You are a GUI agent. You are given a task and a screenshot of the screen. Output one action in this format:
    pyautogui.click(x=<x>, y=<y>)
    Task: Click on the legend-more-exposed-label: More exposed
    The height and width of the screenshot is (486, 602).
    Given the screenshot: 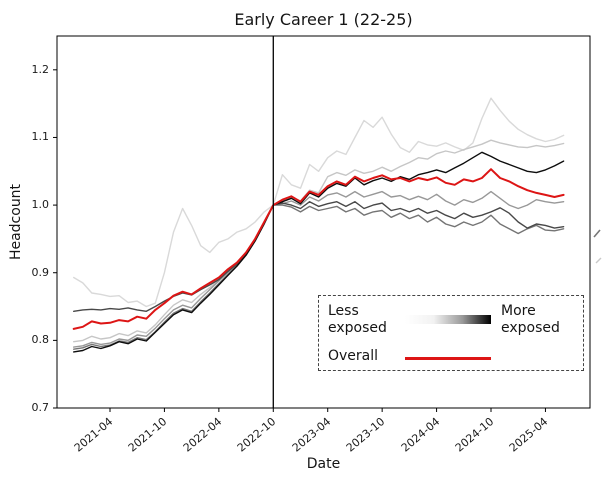 What is the action you would take?
    pyautogui.click(x=530, y=319)
    